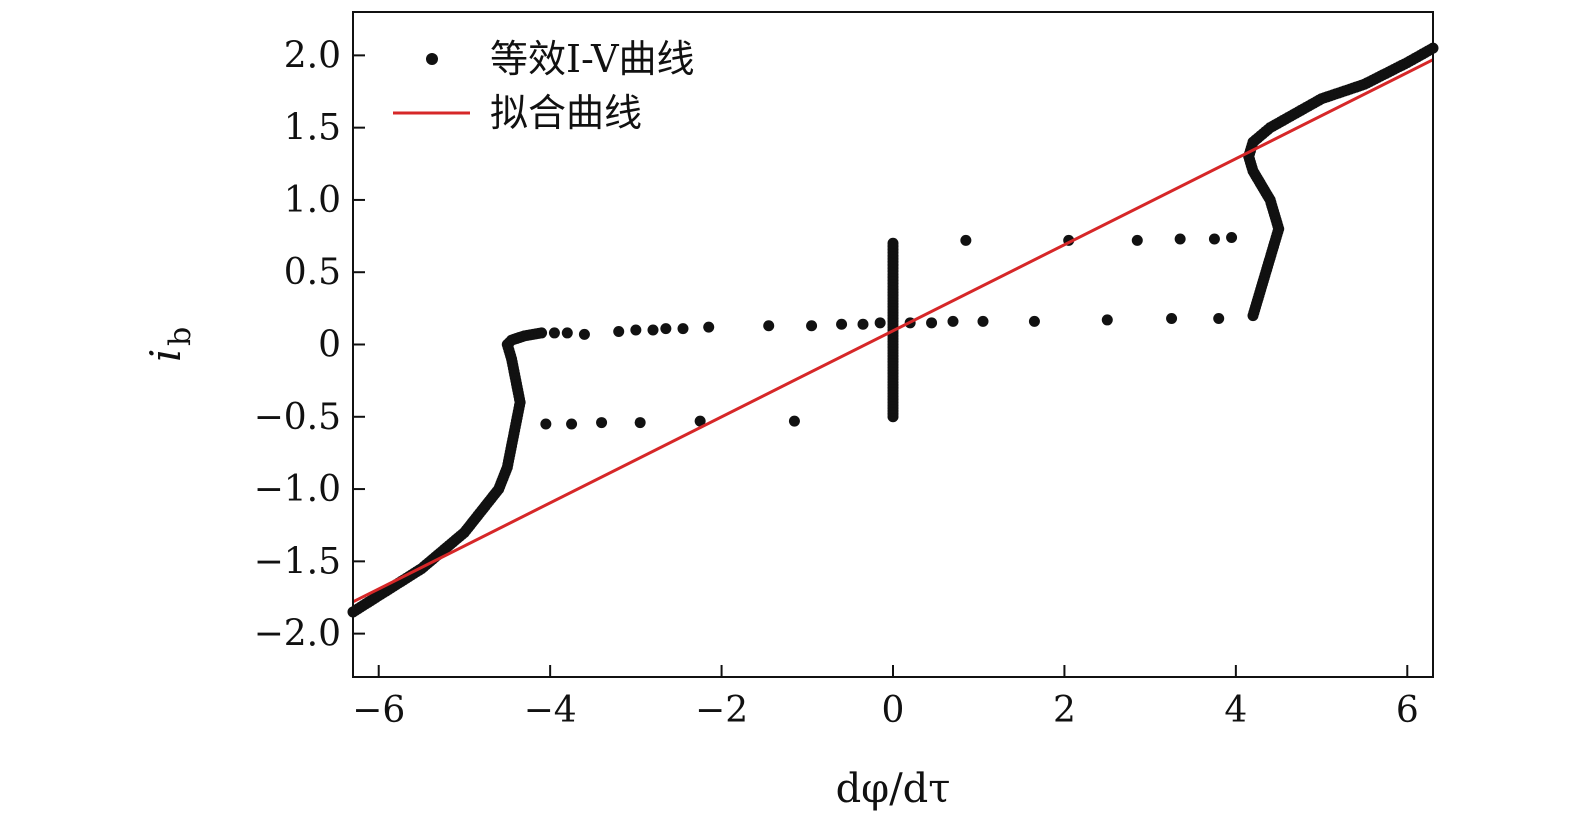 The height and width of the screenshot is (827, 1575). Describe the element at coordinates (312, 128) in the screenshot. I see `y-tick-label: 1.5` at that location.